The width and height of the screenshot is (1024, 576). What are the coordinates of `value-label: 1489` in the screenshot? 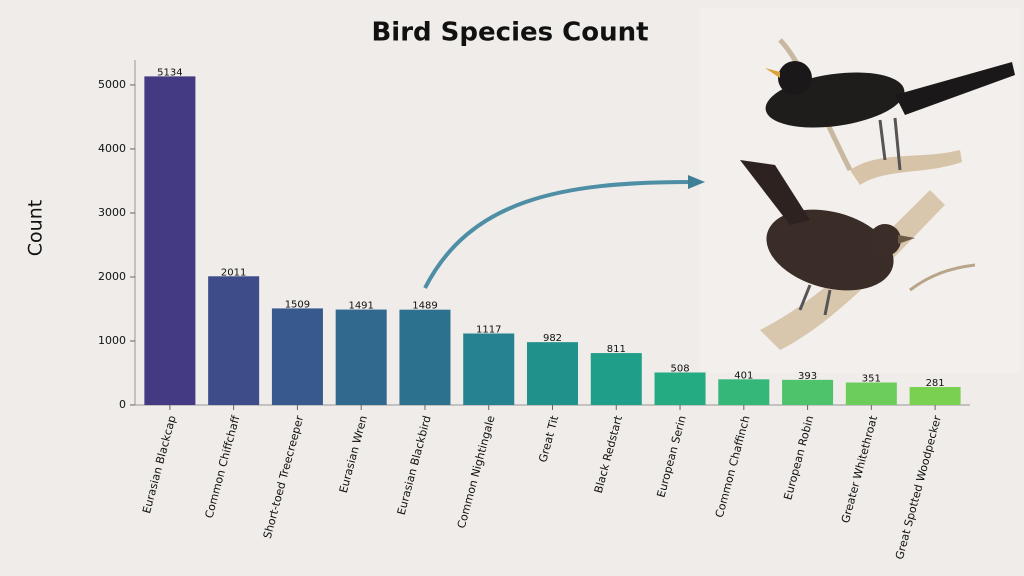 It's located at (424, 306).